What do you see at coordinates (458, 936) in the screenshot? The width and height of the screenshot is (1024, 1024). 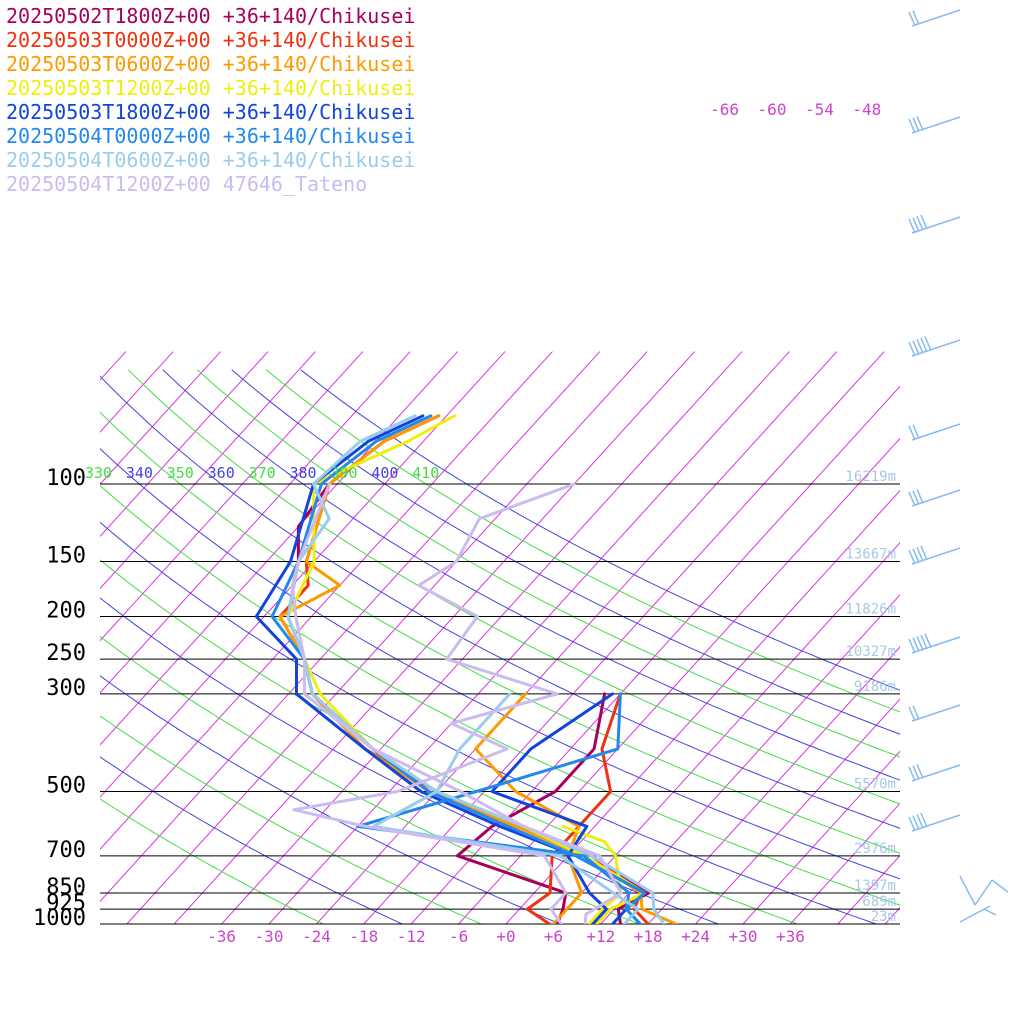 I see `temperature-tick-label: -6` at bounding box center [458, 936].